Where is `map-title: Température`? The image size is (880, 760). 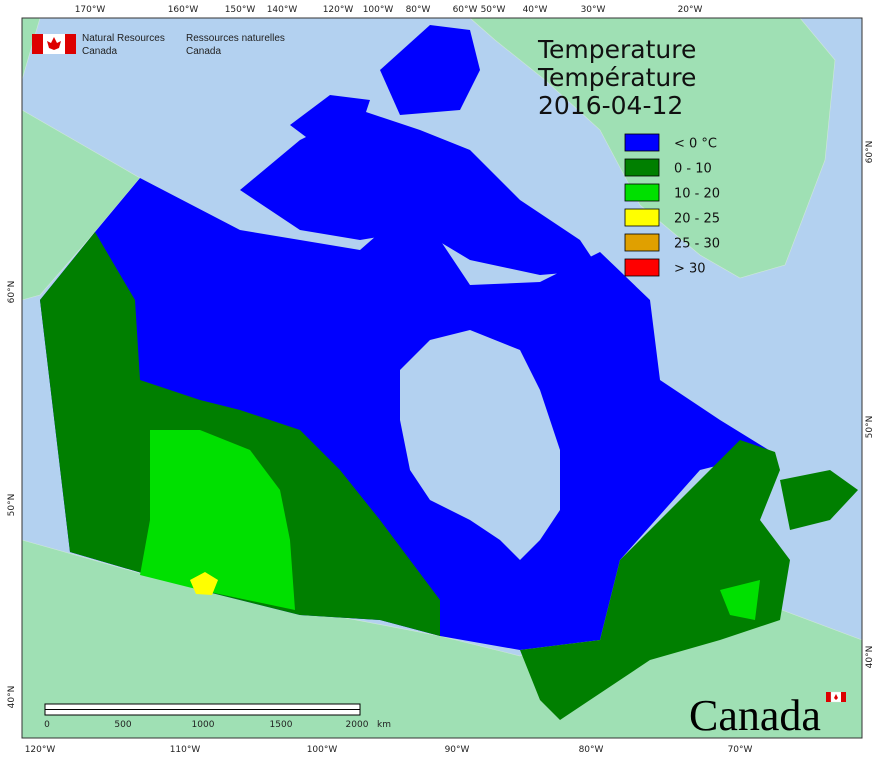 map-title: Température is located at coordinates (616, 77).